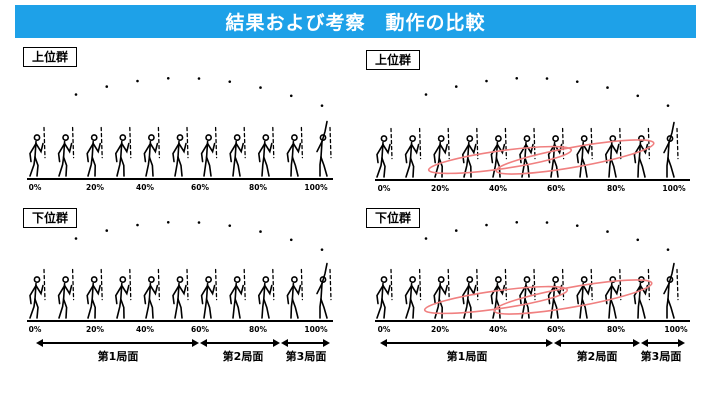 This screenshot has height=400, width=711. Describe the element at coordinates (50, 57) in the screenshot. I see `group-label-top-left: 上位群` at that location.